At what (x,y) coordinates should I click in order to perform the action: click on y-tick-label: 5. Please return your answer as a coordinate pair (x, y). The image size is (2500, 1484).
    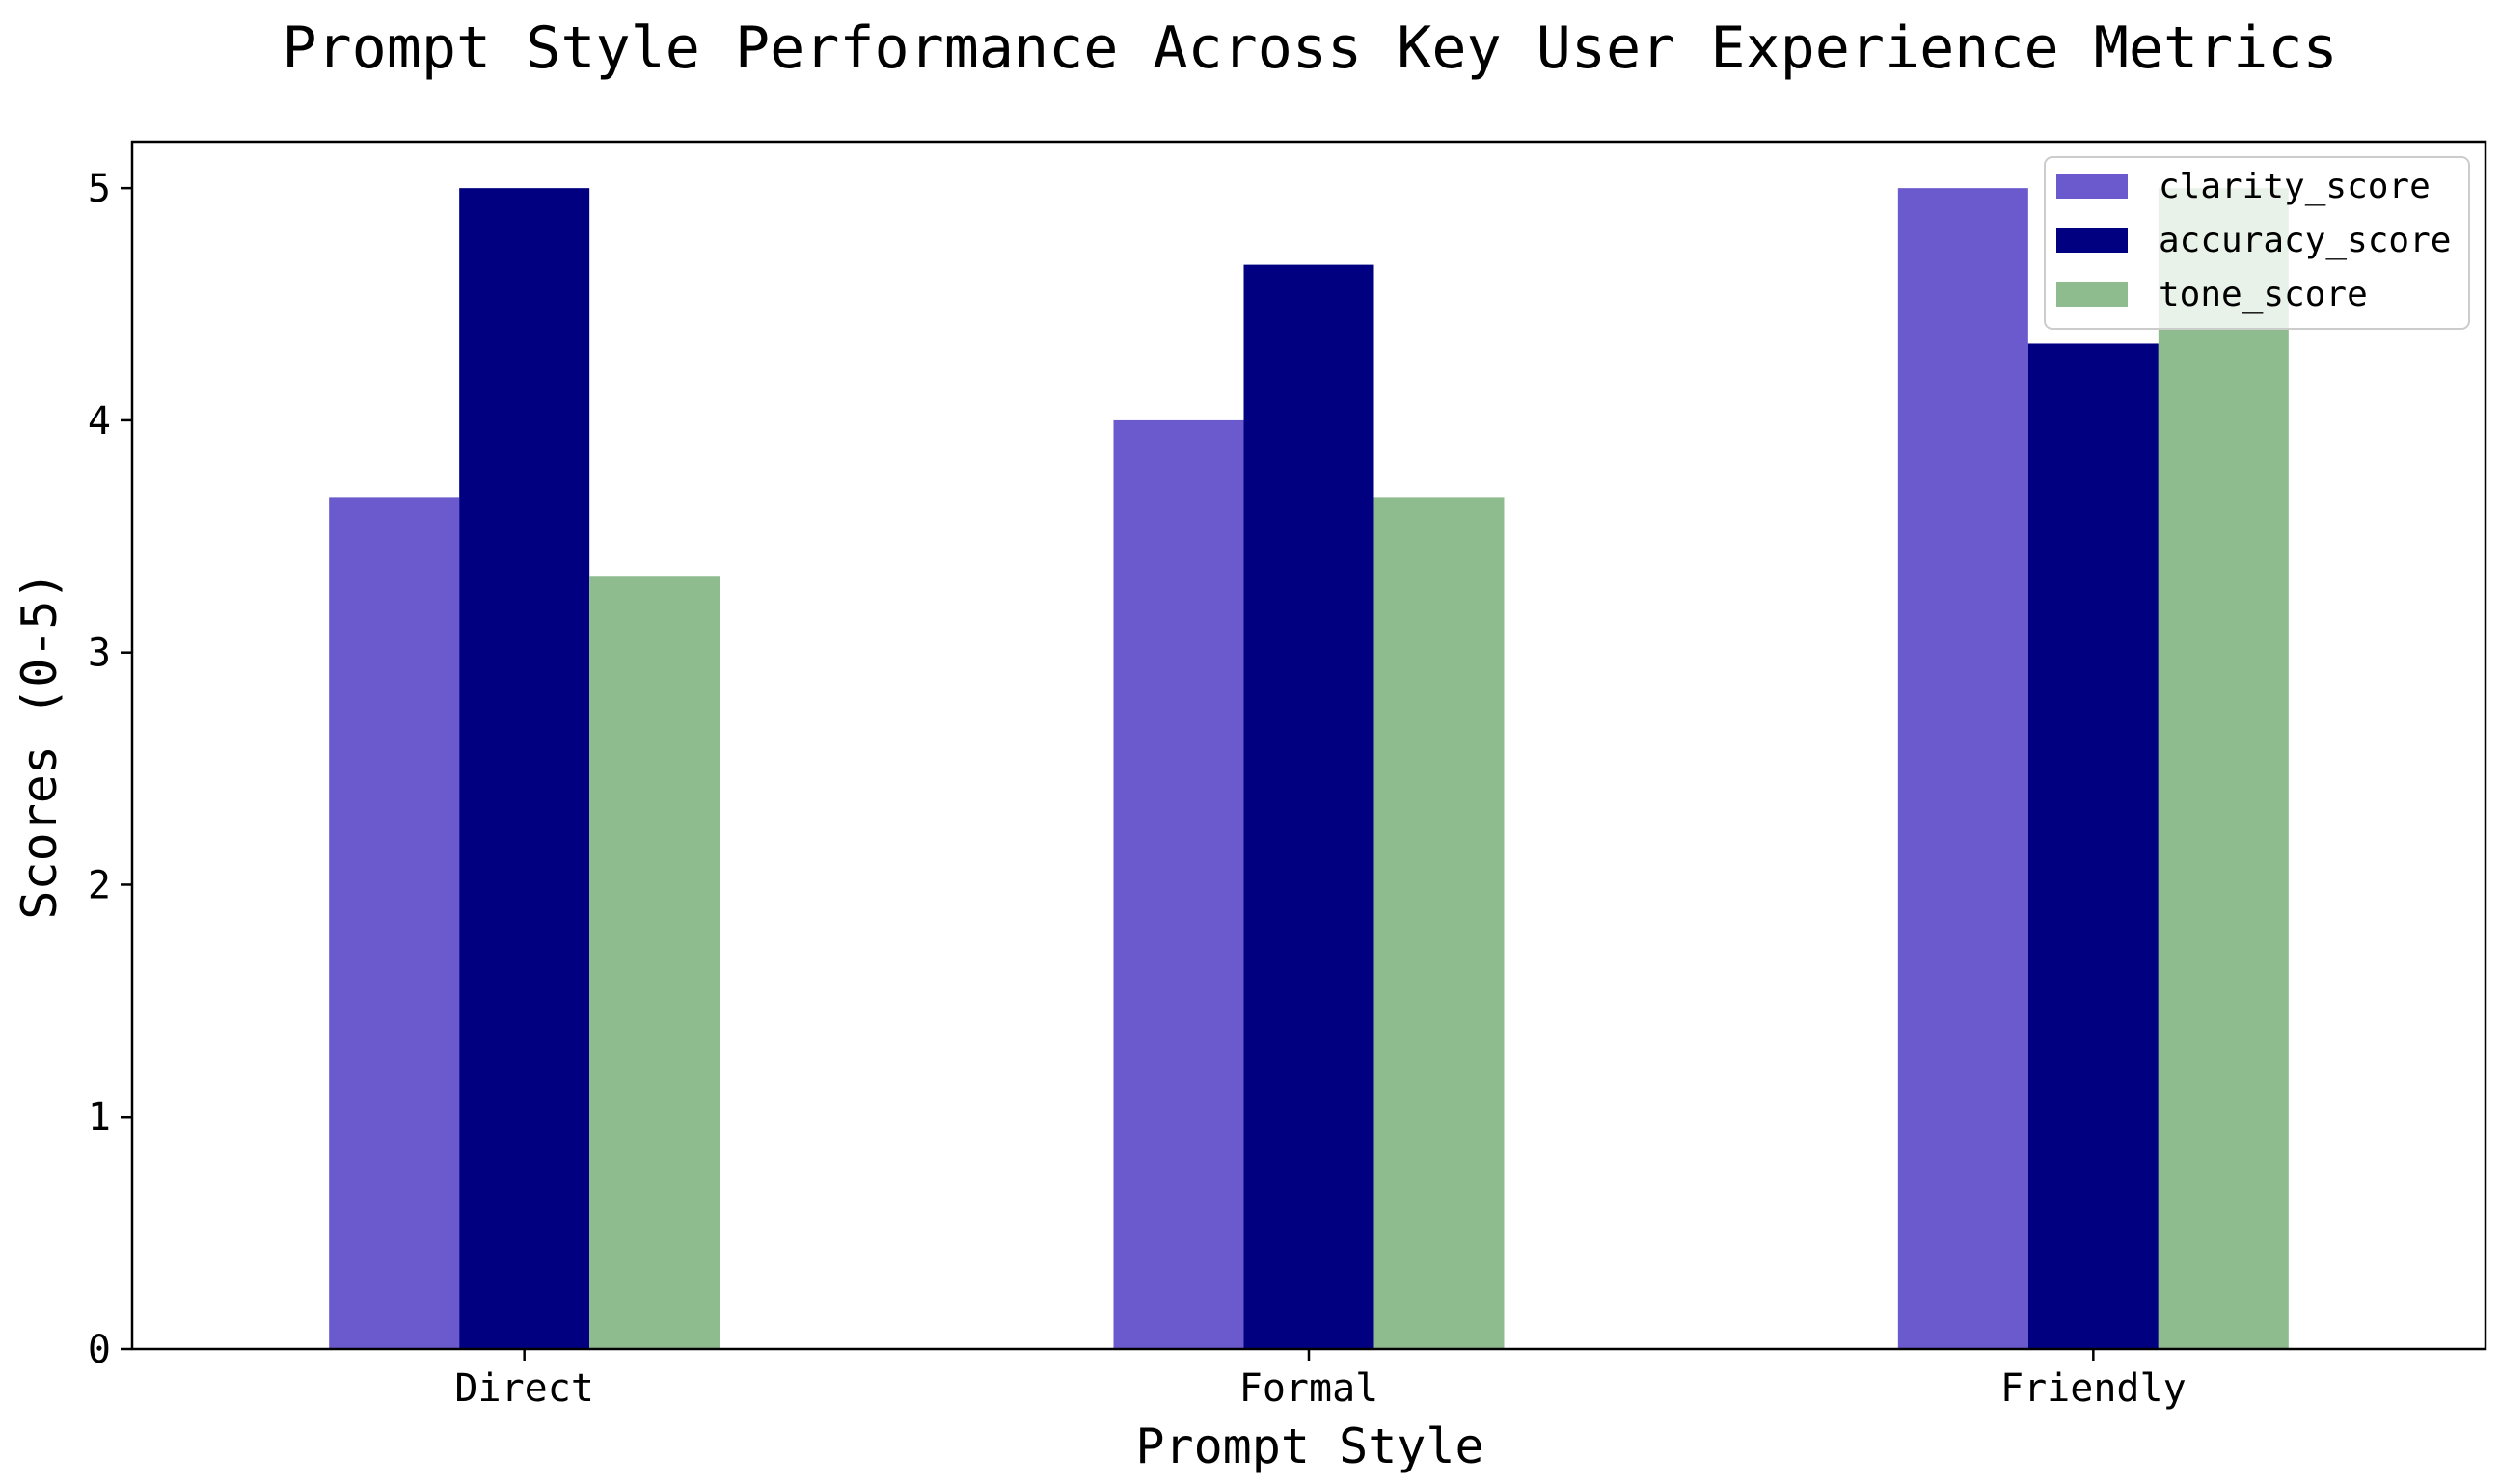
    Looking at the image, I should click on (99, 189).